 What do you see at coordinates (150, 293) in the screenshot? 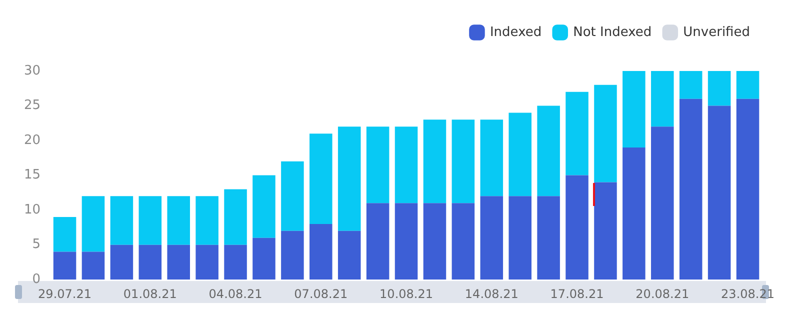
I see `x-tick-label: 01.08.21` at bounding box center [150, 293].